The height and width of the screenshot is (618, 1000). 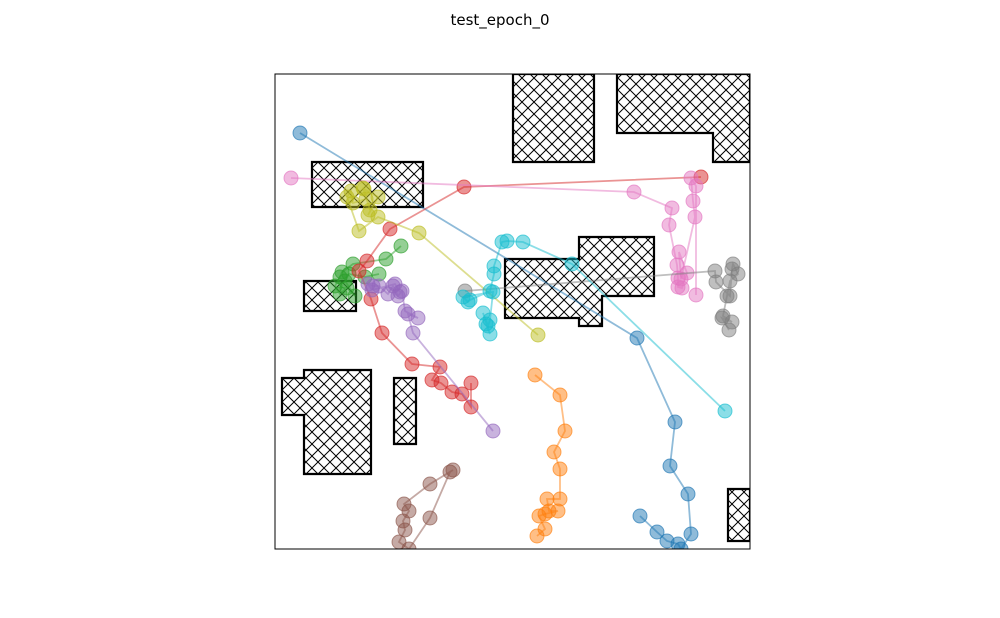 What do you see at coordinates (499, 20) in the screenshot?
I see `chart-title: test_epoch_0` at bounding box center [499, 20].